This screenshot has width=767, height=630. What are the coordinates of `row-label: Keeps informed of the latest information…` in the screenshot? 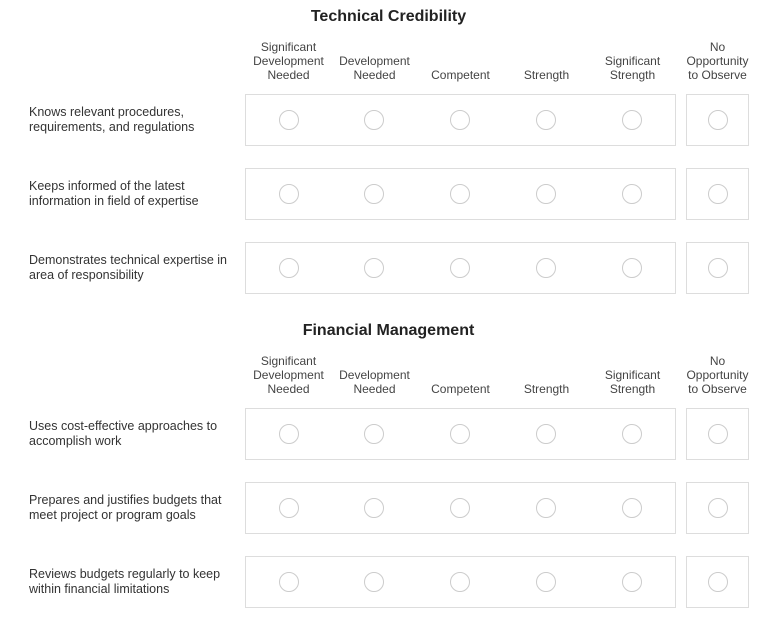 It's located at (114, 193).